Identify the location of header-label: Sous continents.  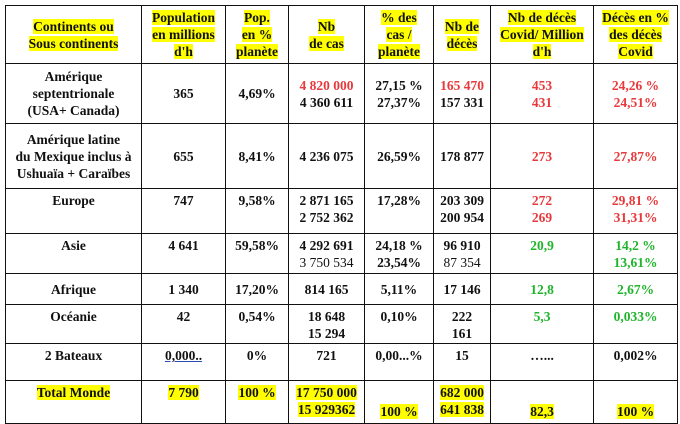
(73, 43).